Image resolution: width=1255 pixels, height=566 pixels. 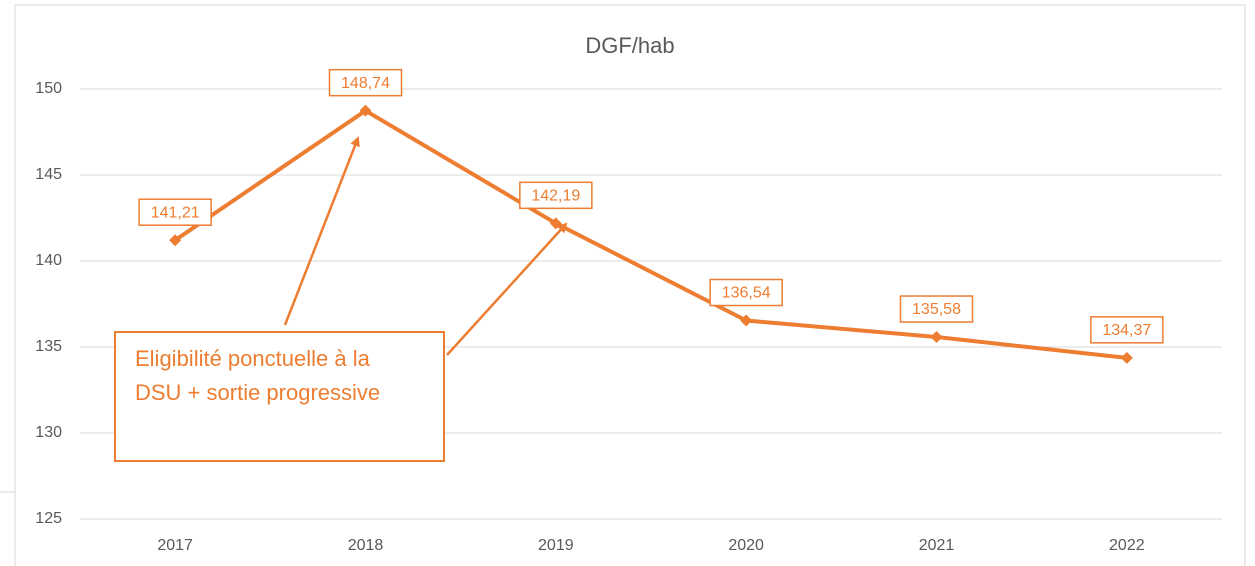 I want to click on data-label: 148,74, so click(x=365, y=83).